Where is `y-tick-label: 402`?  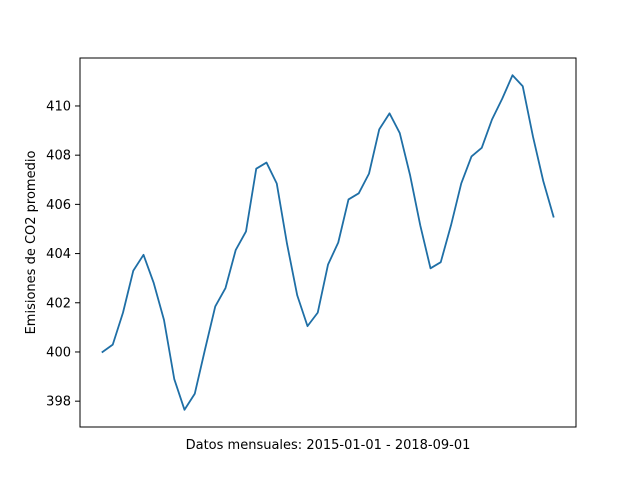
y-tick-label: 402 is located at coordinates (58, 303).